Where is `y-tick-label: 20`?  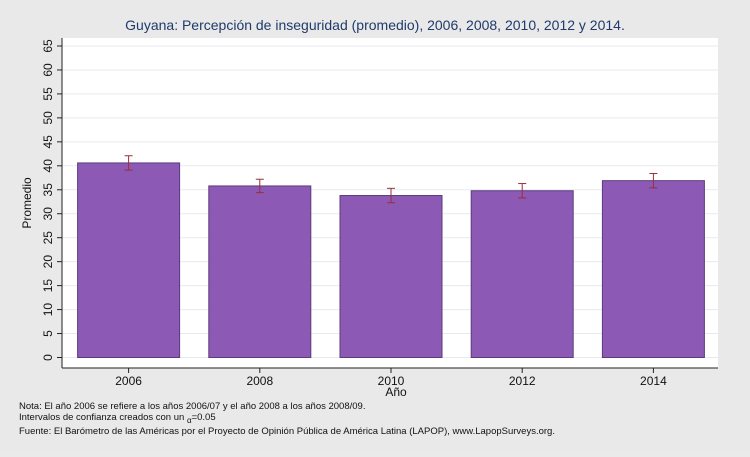
y-tick-label: 20 is located at coordinates (48, 262).